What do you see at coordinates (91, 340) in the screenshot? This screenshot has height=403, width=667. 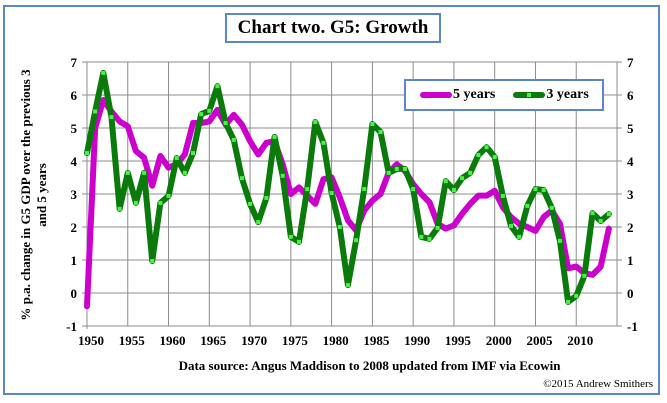 I see `x-tick-label: 1950` at bounding box center [91, 340].